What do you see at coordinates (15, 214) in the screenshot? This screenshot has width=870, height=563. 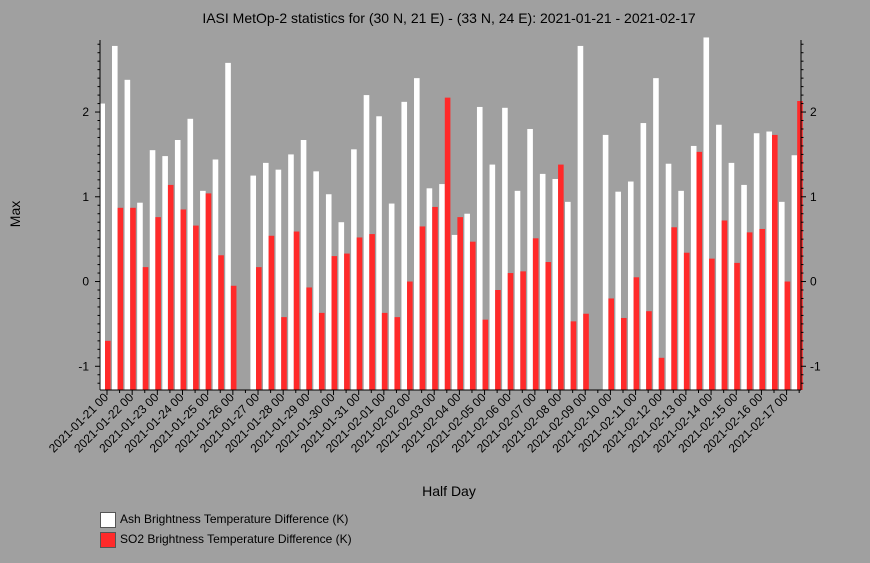 I see `y-axis-label: Max` at bounding box center [15, 214].